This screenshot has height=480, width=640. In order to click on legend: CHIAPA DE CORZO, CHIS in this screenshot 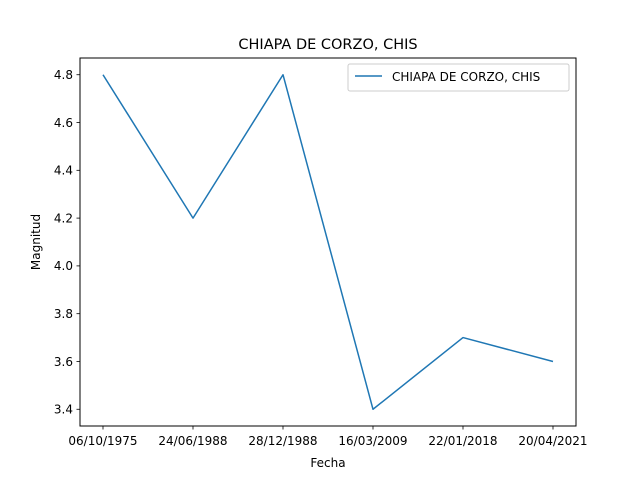, I will do `click(458, 77)`.